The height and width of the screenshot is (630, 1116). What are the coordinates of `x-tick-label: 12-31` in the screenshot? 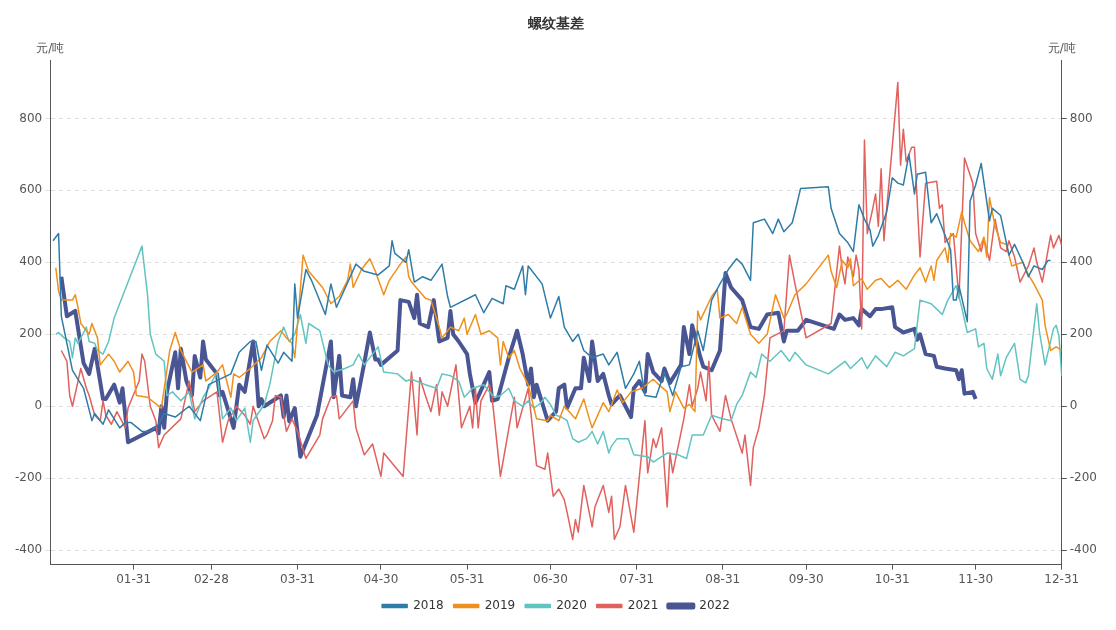 It's located at (1062, 578).